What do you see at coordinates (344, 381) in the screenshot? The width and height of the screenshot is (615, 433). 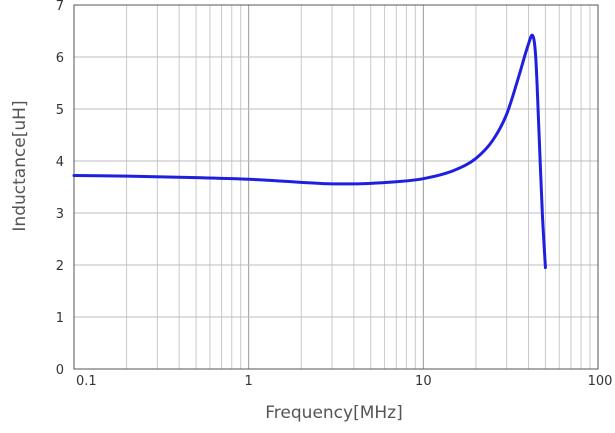 I see `x-tick-labels: 0.1 1 10 100` at bounding box center [344, 381].